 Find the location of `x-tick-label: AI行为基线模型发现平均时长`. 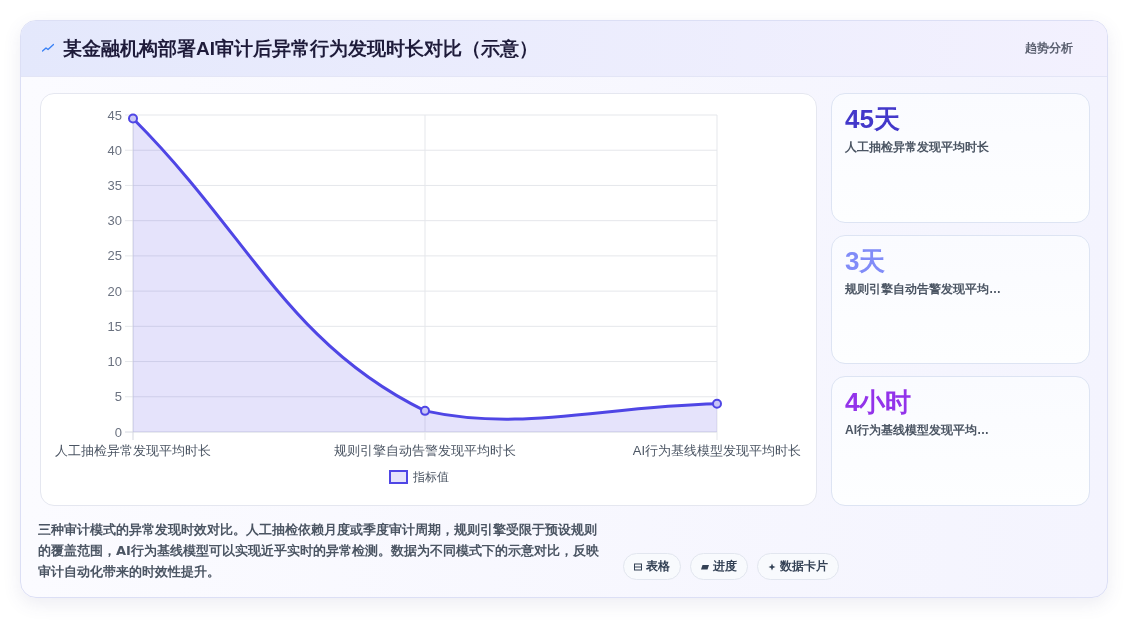

x-tick-label: AI行为基线模型发现平均时长 is located at coordinates (717, 450).